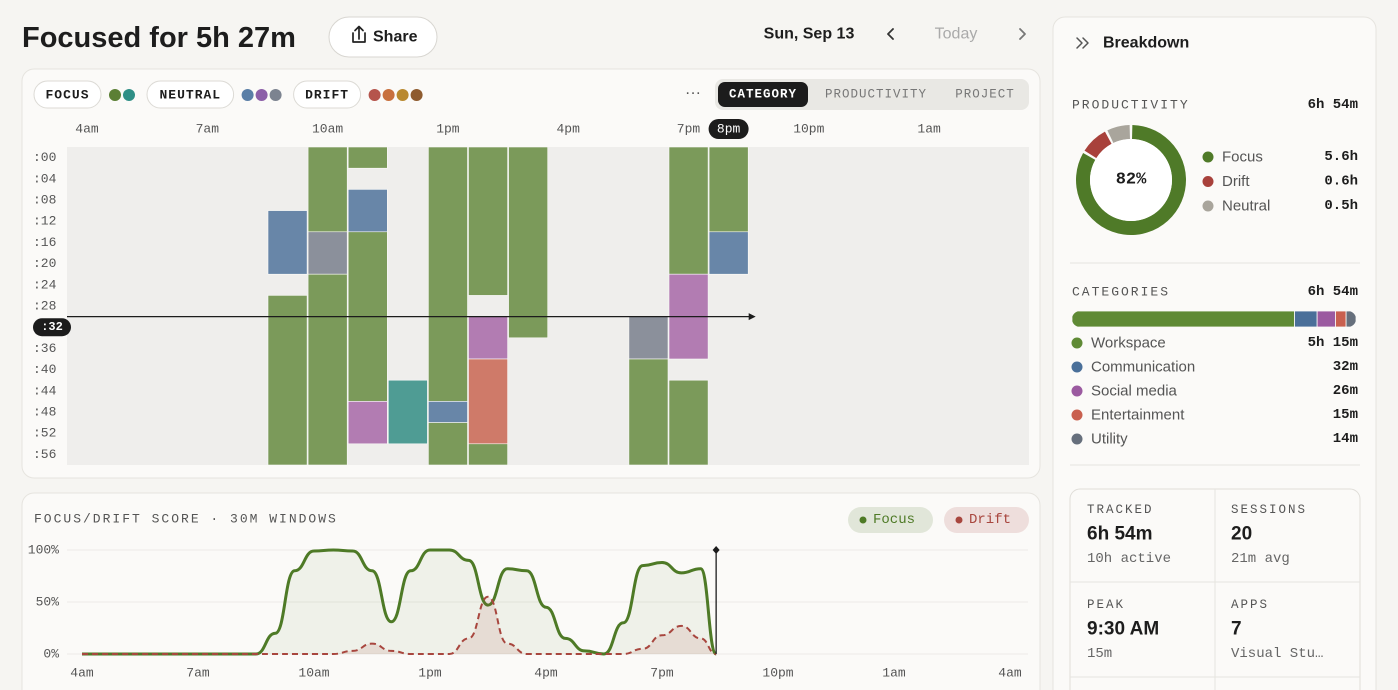 Image resolution: width=1398 pixels, height=690 pixels. What do you see at coordinates (44, 454) in the screenshot?
I see `minute-label: :56` at bounding box center [44, 454].